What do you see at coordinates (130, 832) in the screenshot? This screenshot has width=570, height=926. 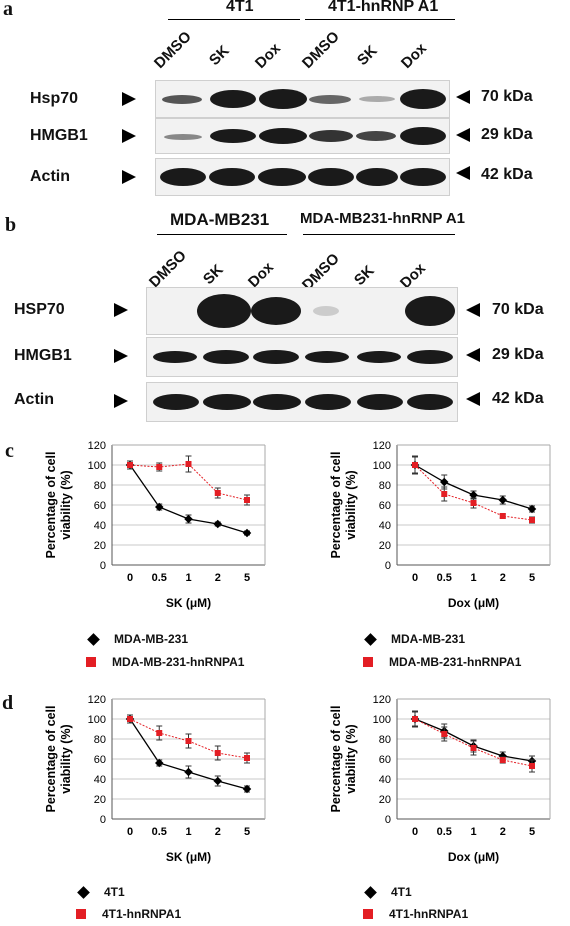 I see `x-tick-label: 0` at bounding box center [130, 832].